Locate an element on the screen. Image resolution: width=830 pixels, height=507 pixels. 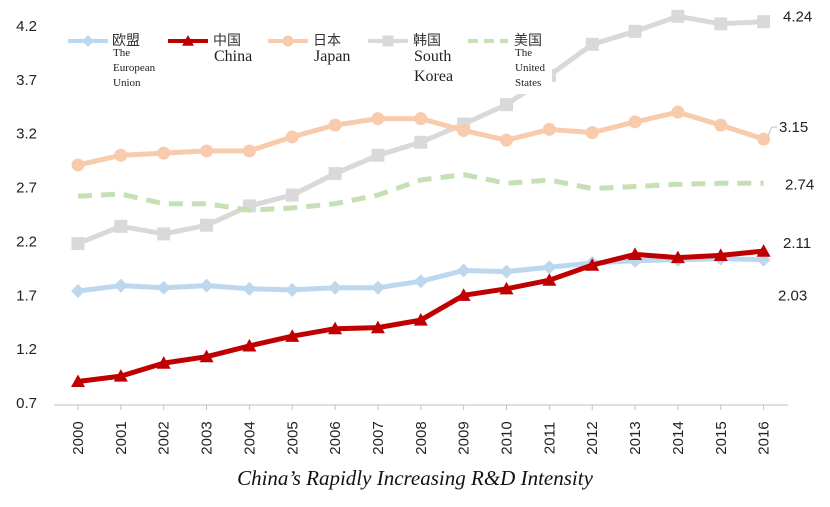
series-us is located at coordinates (420, 192).